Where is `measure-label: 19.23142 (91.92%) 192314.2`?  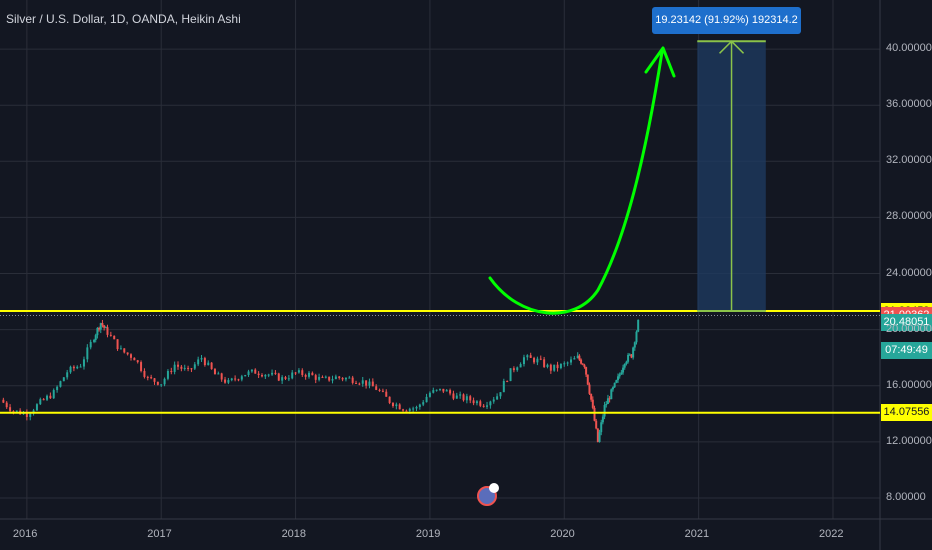 measure-label: 19.23142 (91.92%) 192314.2 is located at coordinates (726, 20).